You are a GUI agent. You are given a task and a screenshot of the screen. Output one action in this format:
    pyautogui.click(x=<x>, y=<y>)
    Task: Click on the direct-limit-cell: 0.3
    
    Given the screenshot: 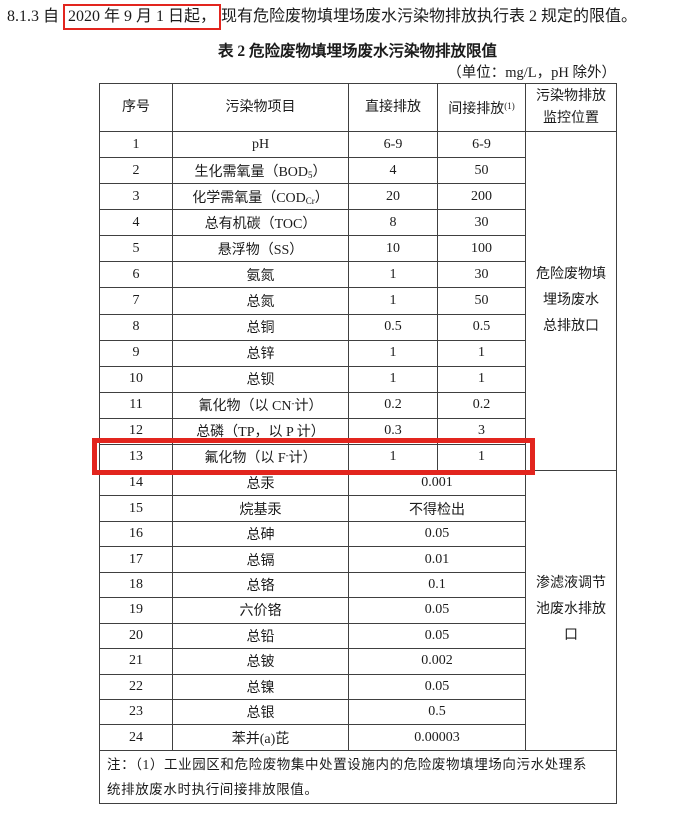 What is the action you would take?
    pyautogui.click(x=393, y=431)
    